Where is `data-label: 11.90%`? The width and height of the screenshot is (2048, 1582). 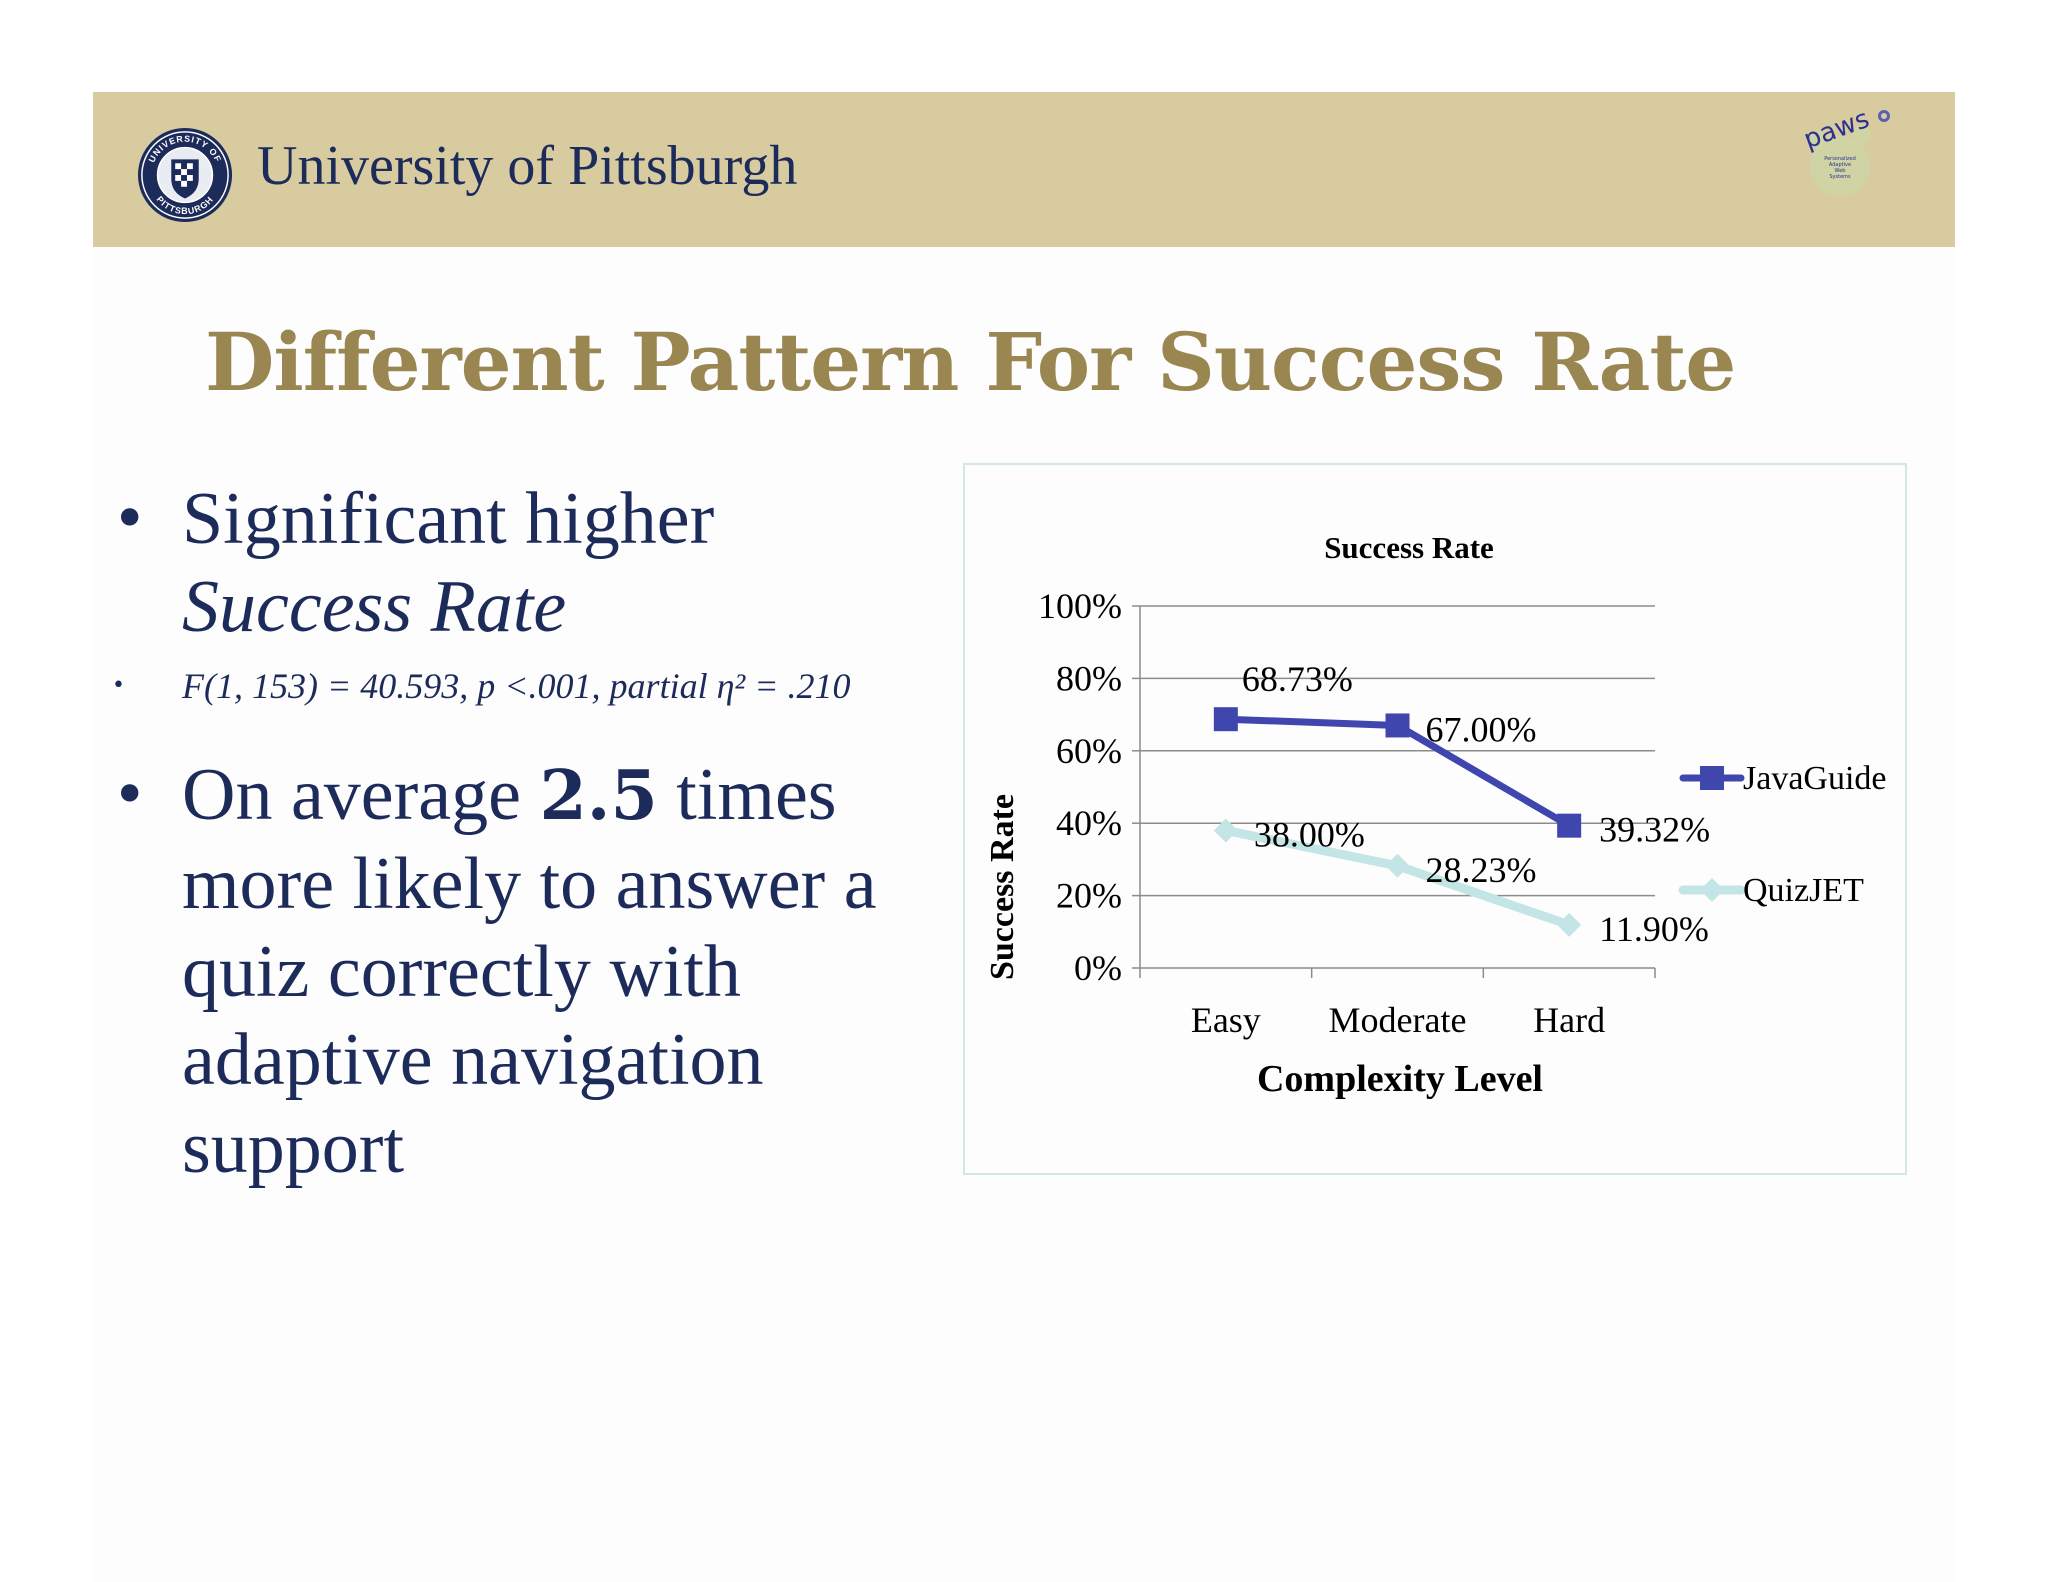
data-label: 11.90% is located at coordinates (1654, 929).